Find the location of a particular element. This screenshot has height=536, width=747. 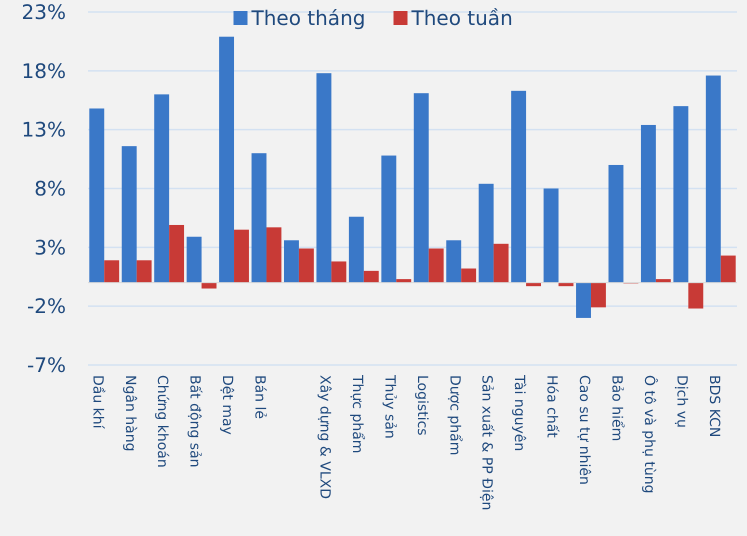

y-tick-label: 23% is located at coordinates (44, 12).